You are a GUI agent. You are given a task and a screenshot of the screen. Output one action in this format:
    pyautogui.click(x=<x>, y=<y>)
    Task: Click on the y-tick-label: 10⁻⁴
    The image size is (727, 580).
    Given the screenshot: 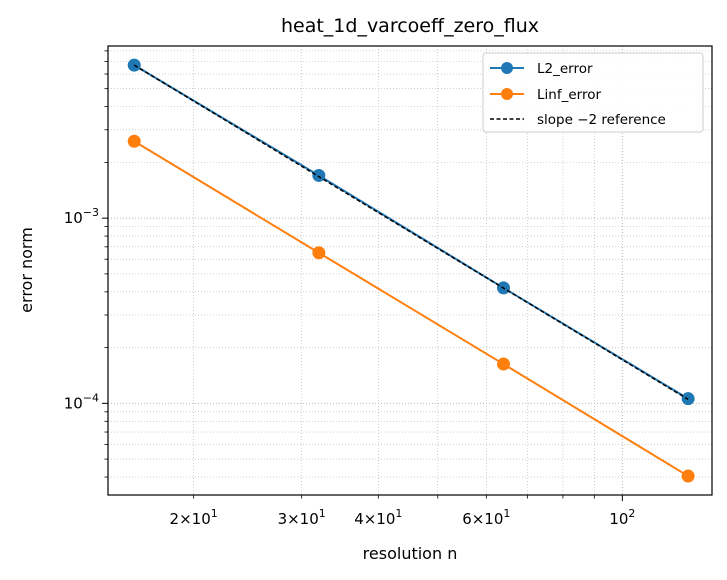 What is the action you would take?
    pyautogui.click(x=81, y=401)
    